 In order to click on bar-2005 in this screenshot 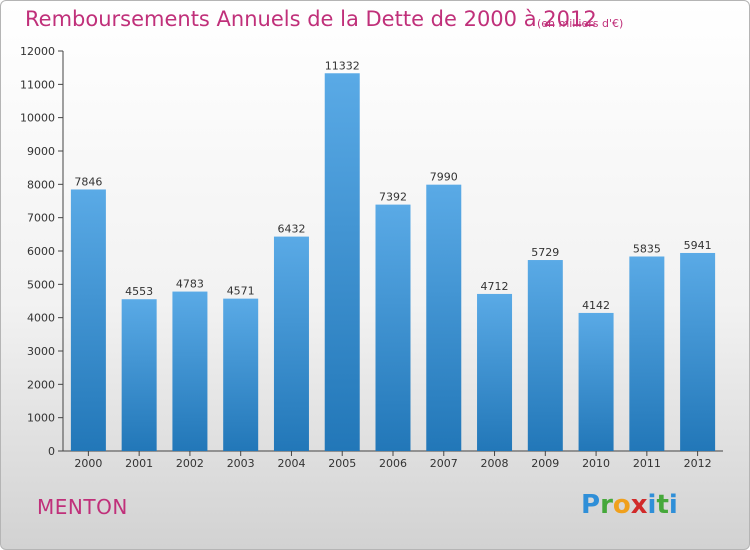, I will do `click(342, 262)`.